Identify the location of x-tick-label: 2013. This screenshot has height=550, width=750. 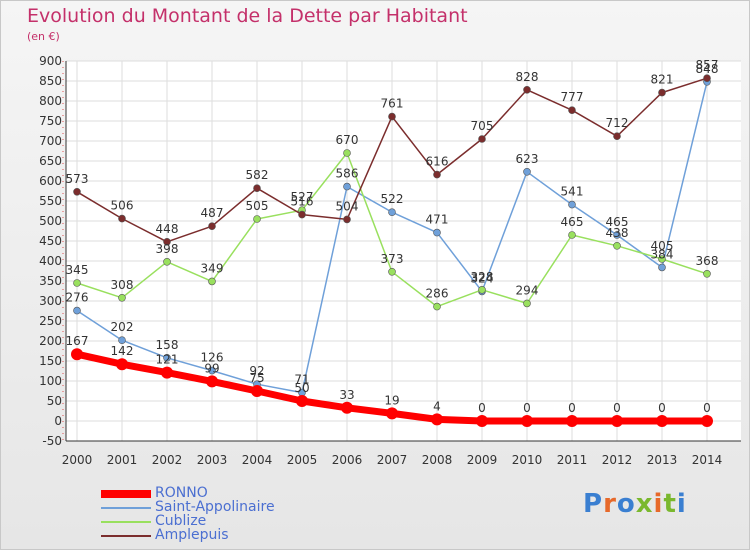
(662, 460).